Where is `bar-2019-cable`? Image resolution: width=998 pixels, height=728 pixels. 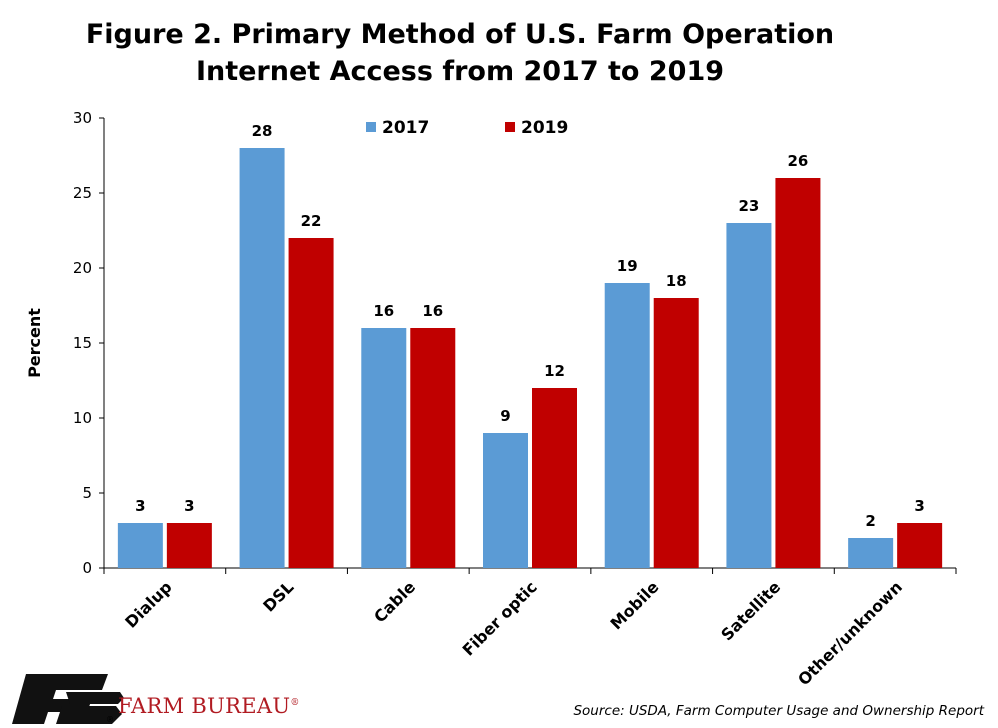 bar-2019-cable is located at coordinates (433, 448).